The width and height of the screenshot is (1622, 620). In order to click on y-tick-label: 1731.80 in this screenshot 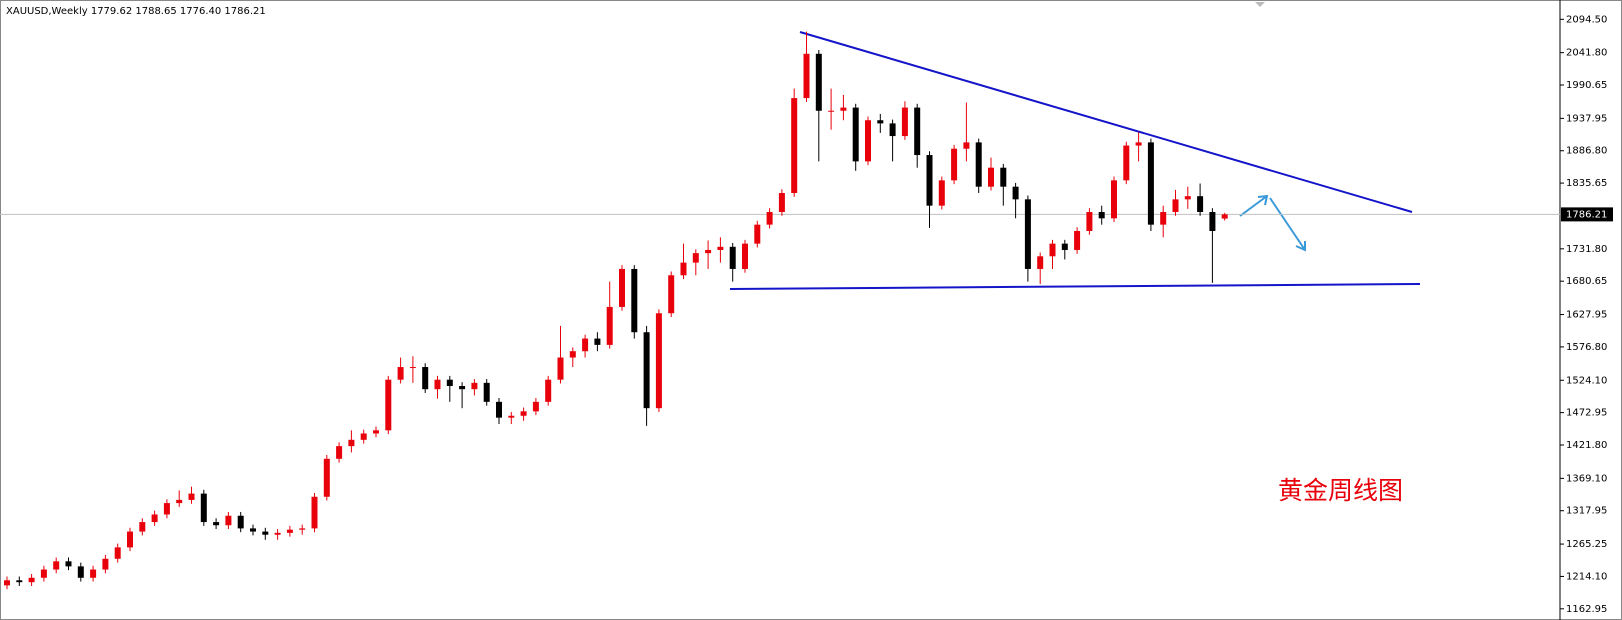, I will do `click(1586, 249)`.